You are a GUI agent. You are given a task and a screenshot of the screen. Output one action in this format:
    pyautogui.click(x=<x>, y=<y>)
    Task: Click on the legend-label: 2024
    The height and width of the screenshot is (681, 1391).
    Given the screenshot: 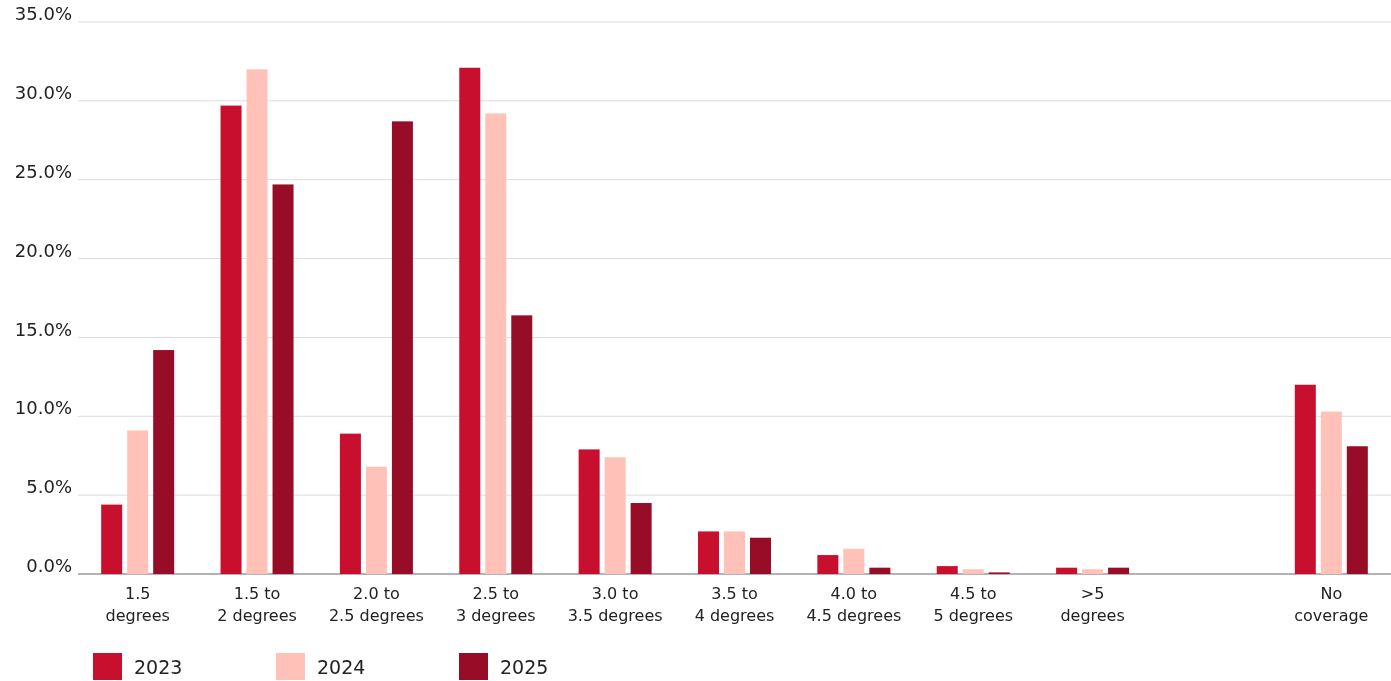 What is the action you would take?
    pyautogui.click(x=341, y=667)
    